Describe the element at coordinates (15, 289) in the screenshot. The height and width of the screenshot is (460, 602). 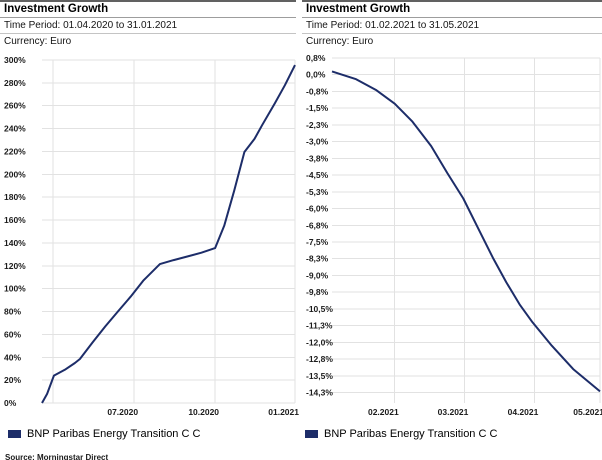
I see `svg-text: 100%` at that location.